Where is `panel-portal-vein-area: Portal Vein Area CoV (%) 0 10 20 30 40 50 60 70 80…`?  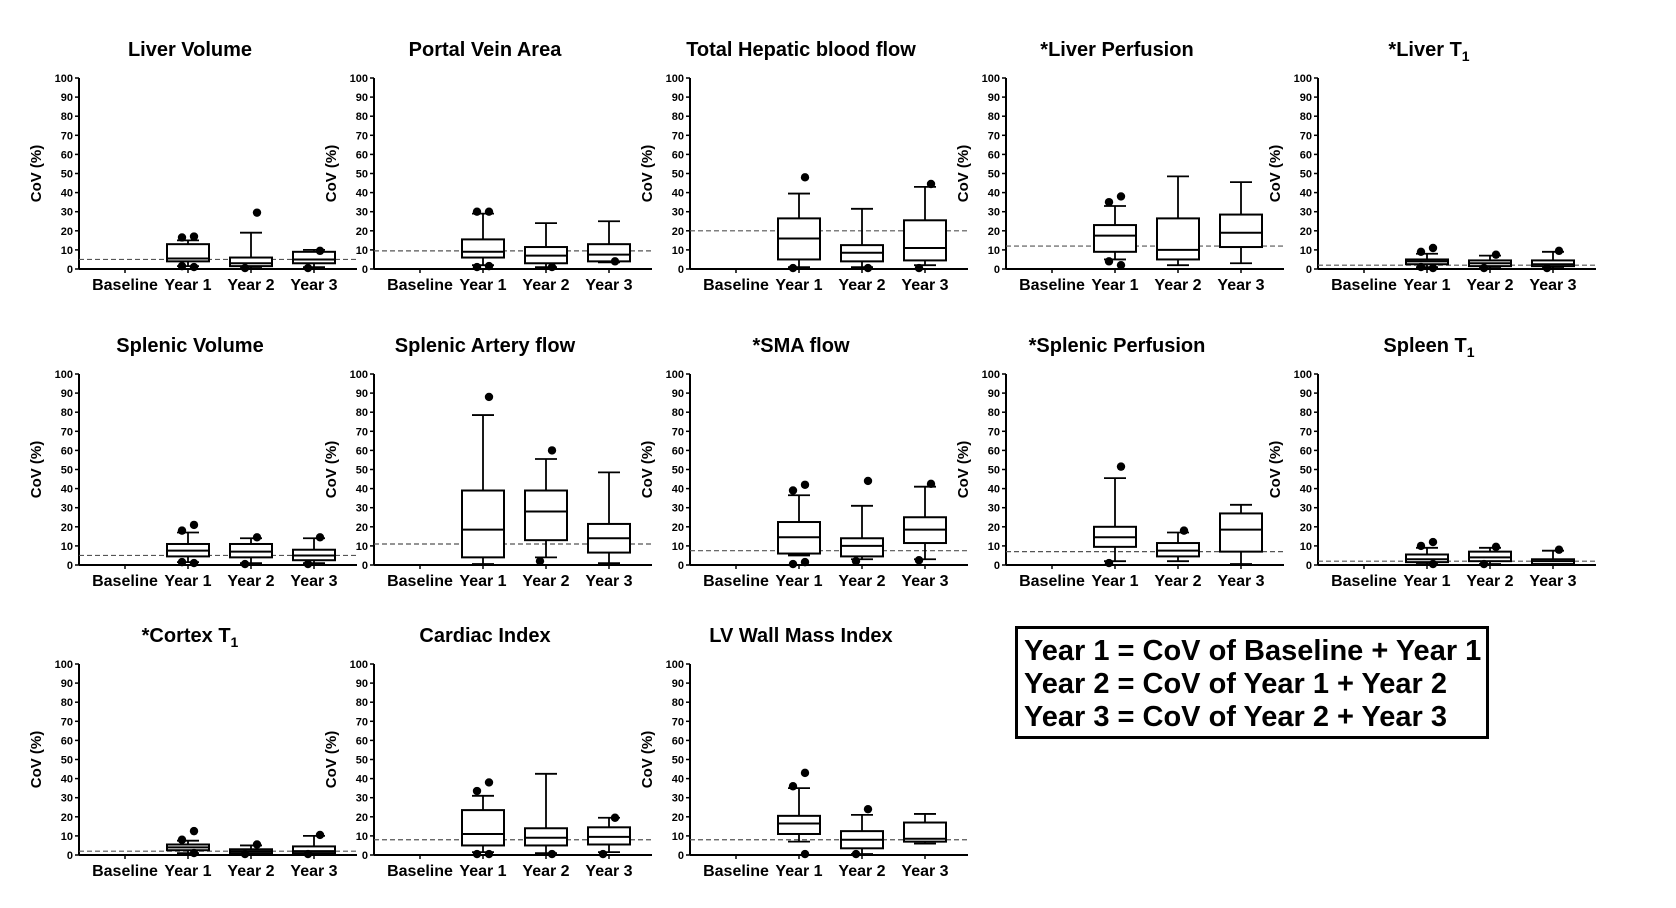
panel-portal-vein-area: Portal Vein Area CoV (%) 0 10 20 30 40 50 60 70 80… is located at coordinates (487, 166).